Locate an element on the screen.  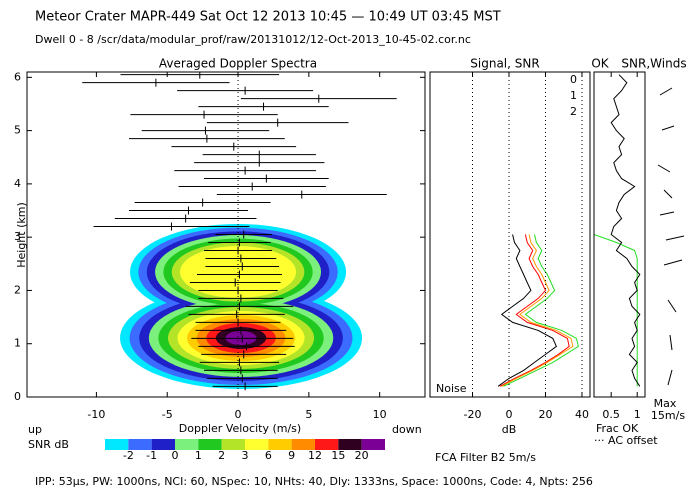
colorbar-label: 15 is located at coordinates (338, 455).